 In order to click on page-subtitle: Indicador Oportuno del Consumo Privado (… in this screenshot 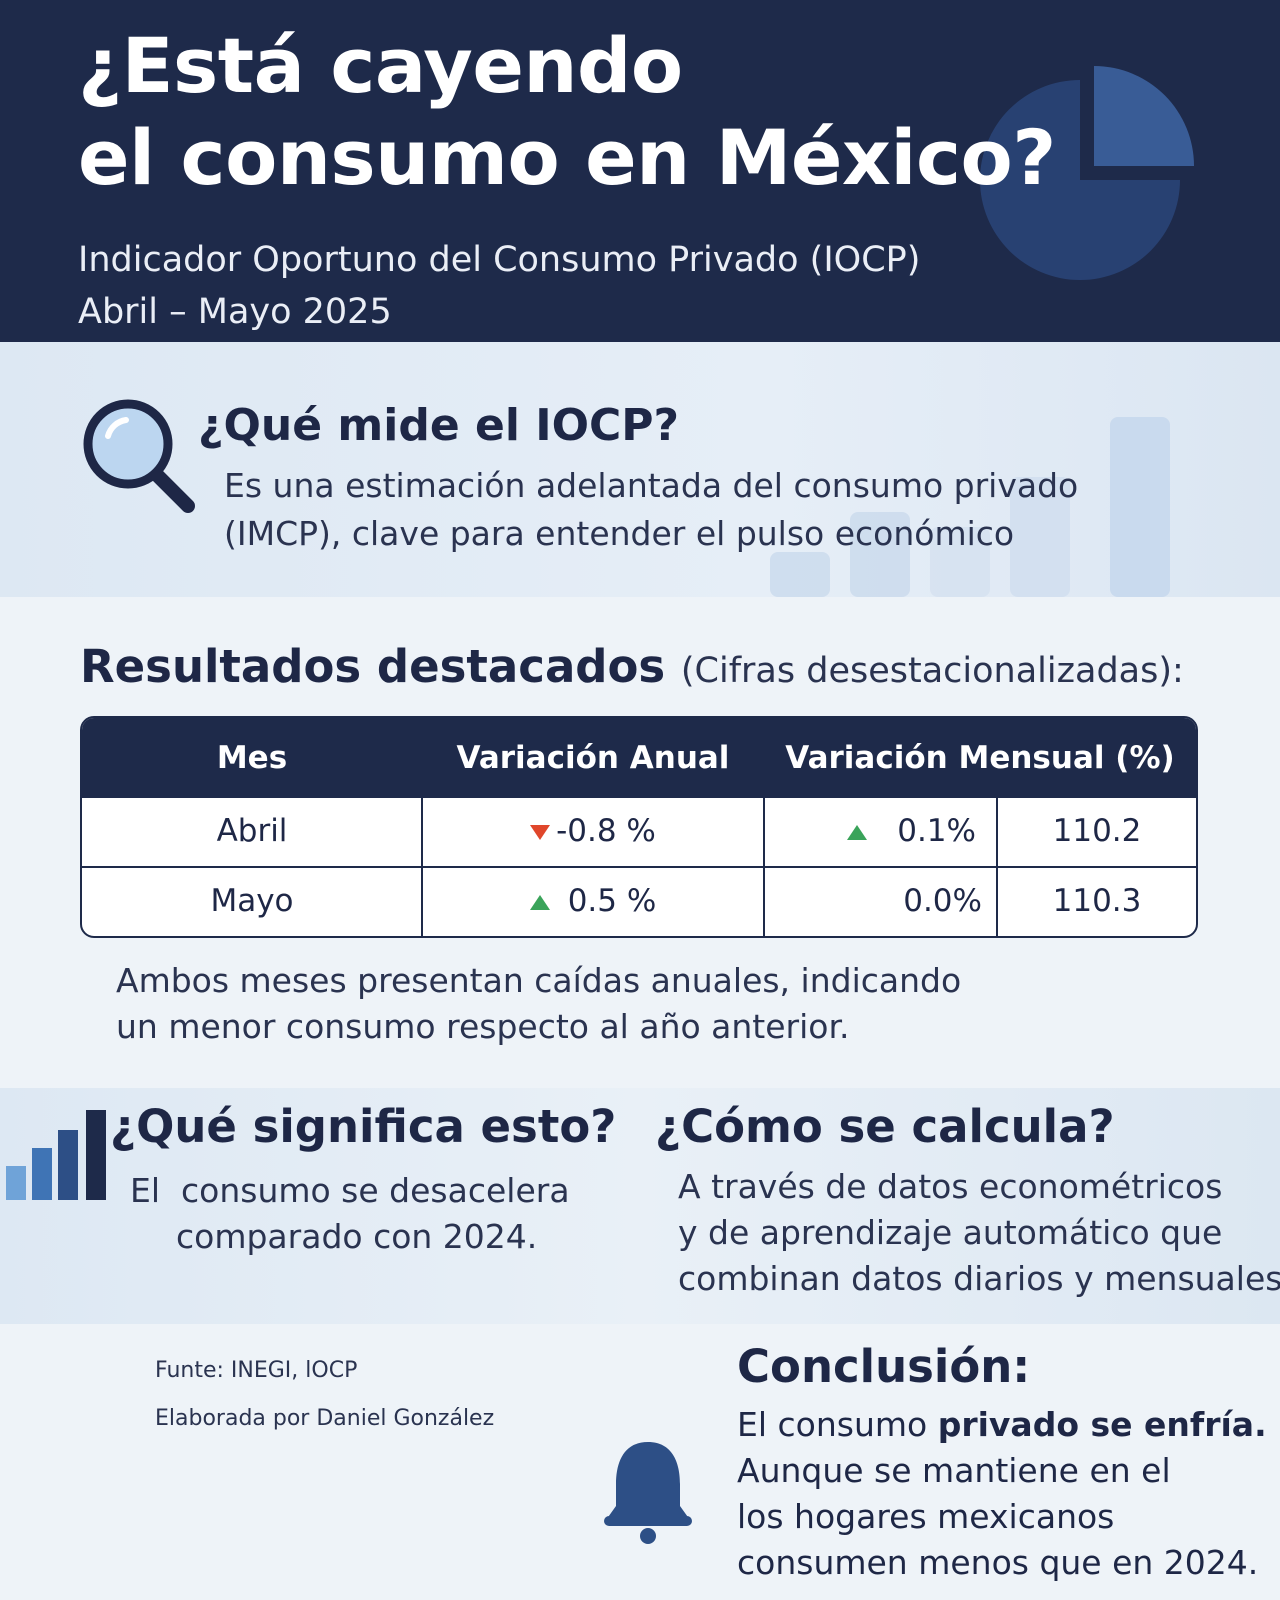, I will do `click(499, 286)`.